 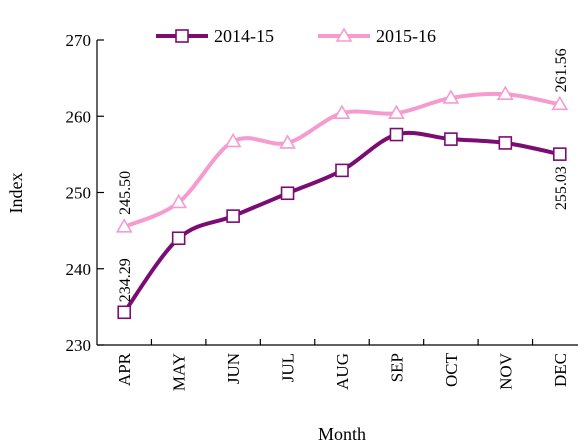 What do you see at coordinates (79, 116) in the screenshot?
I see `y-tick-label: 260` at bounding box center [79, 116].